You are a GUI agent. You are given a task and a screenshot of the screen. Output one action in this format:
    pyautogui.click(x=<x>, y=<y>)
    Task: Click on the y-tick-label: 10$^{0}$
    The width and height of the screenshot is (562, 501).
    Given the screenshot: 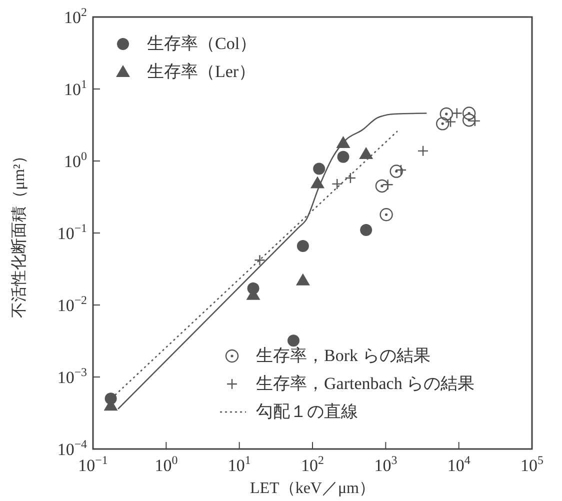 What is the action you would take?
    pyautogui.click(x=76, y=160)
    